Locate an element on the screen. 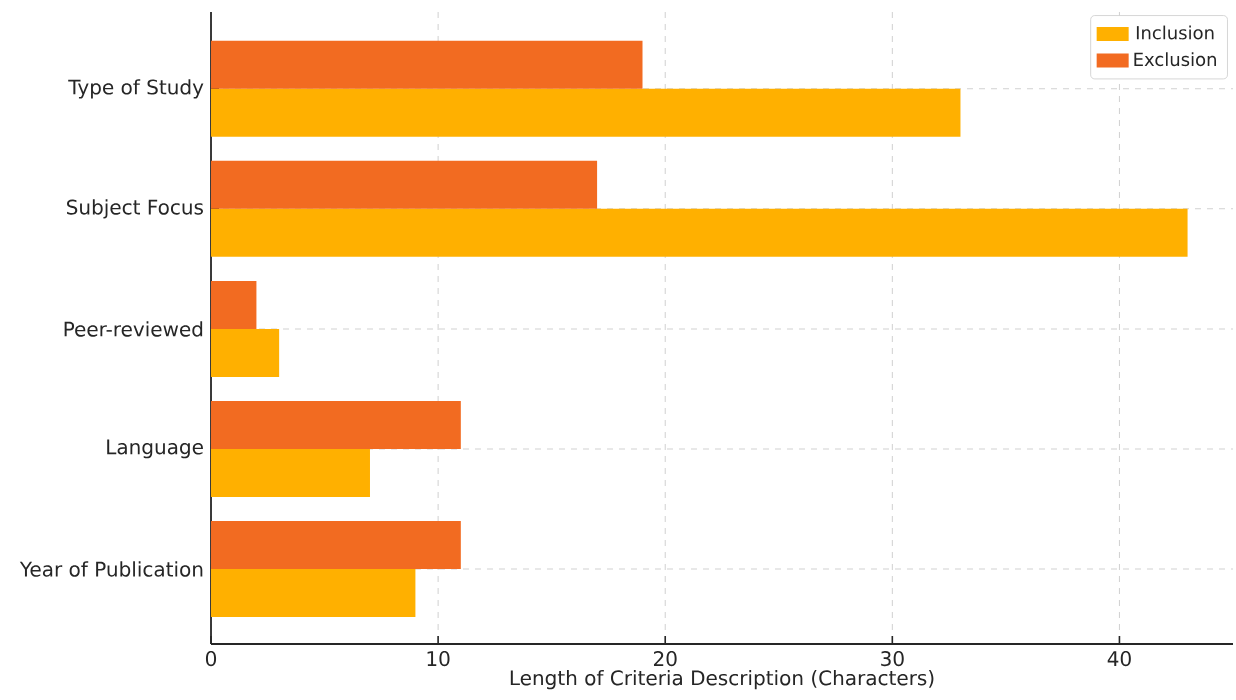 This screenshot has width=1236, height=700. x-tick-label: 0 is located at coordinates (211, 659).